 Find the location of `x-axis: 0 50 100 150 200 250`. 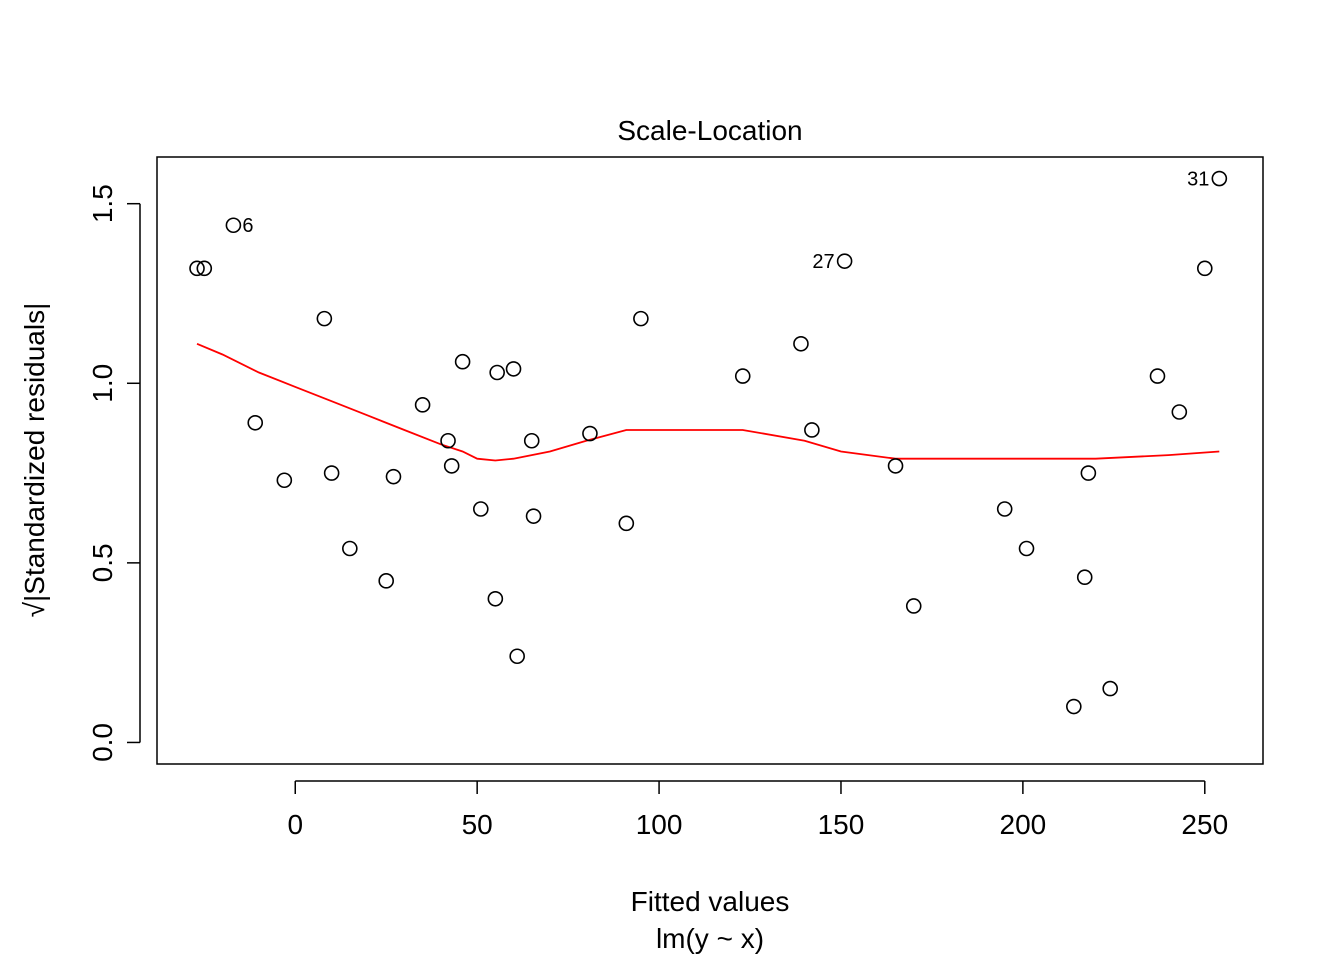

x-axis: 0 50 100 150 200 250 is located at coordinates (757, 810).